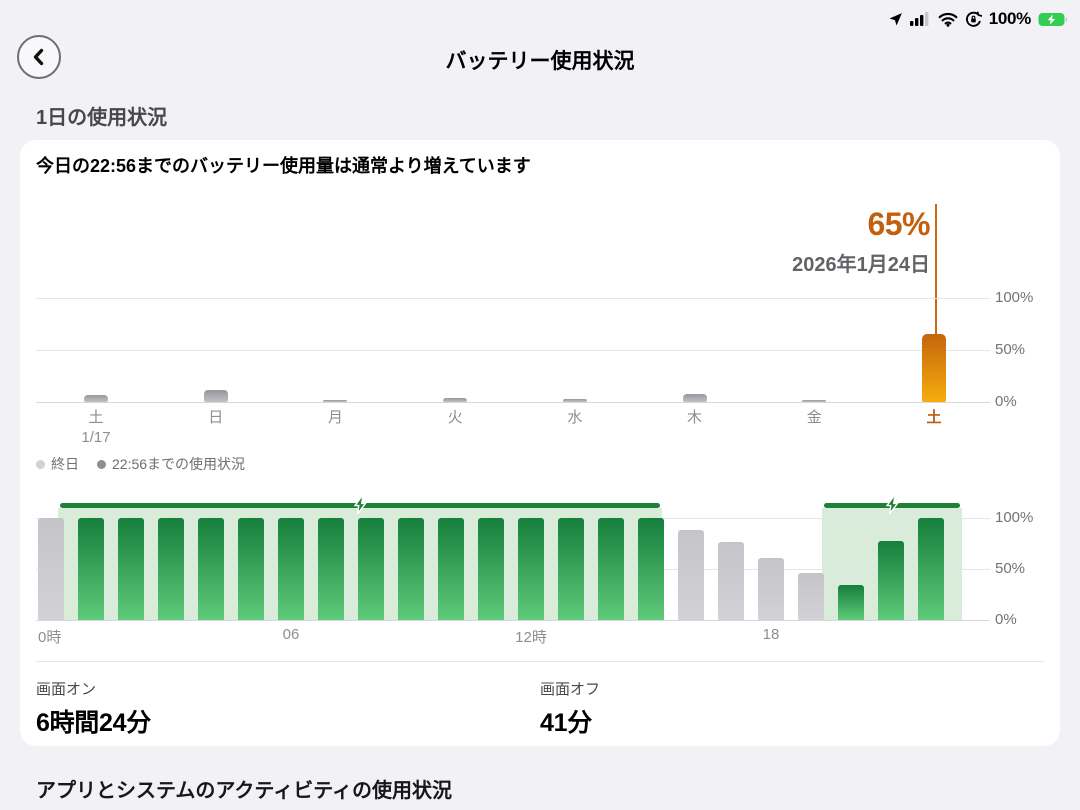 The height and width of the screenshot is (810, 1080). What do you see at coordinates (973, 19) in the screenshot?
I see `orientation-lock-icon` at bounding box center [973, 19].